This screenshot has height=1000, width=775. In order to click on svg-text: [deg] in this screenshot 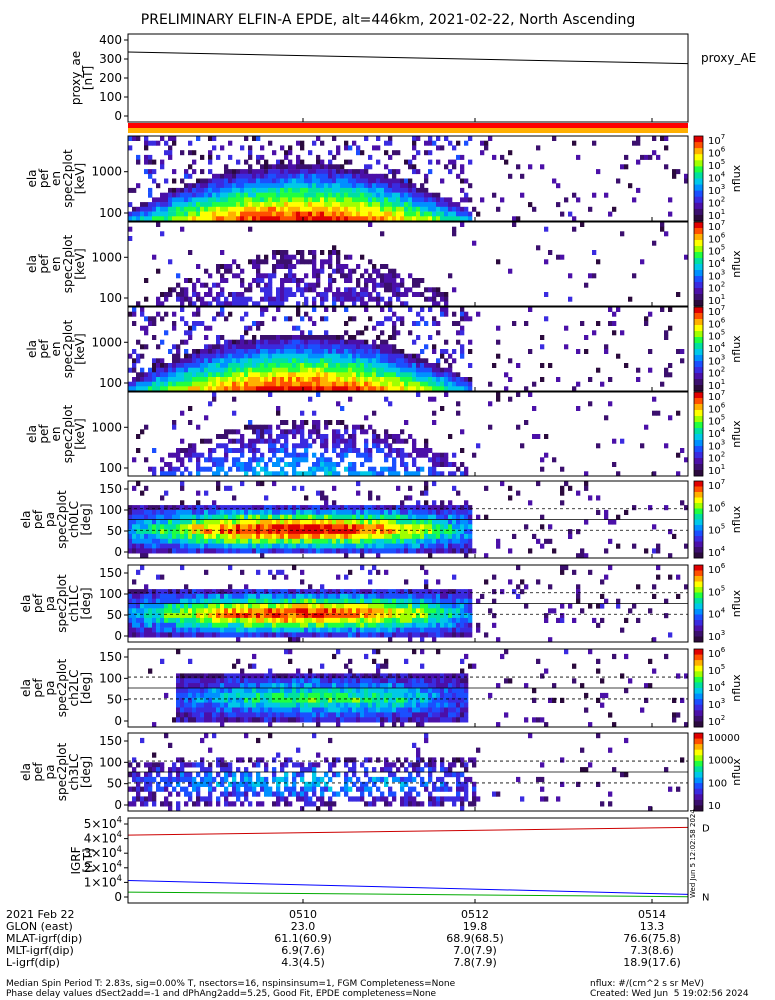, I will do `click(86, 520)`.